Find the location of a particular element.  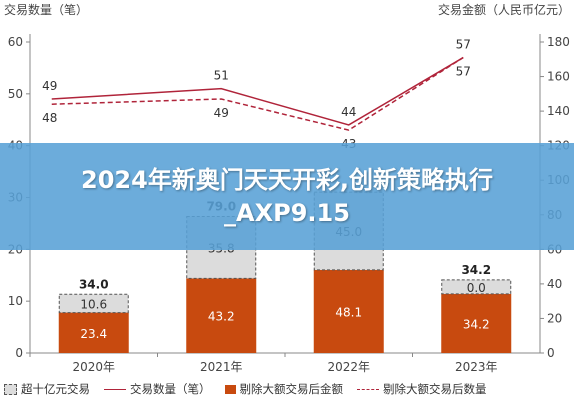

legend-label-over-1b: 超十亿元交易 is located at coordinates (55, 389).